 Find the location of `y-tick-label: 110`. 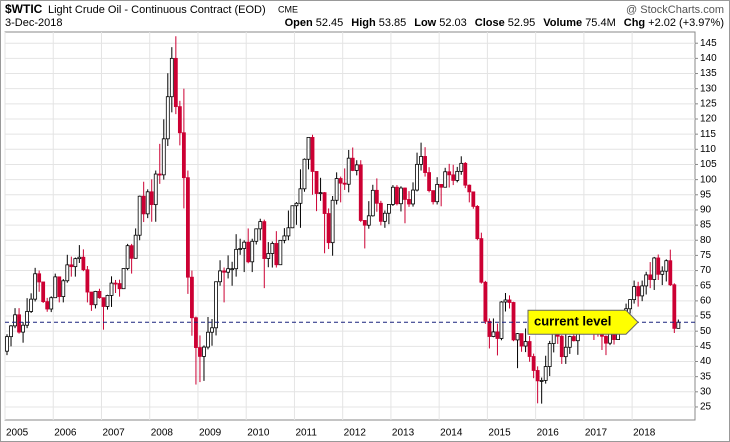

y-tick-label: 110 is located at coordinates (708, 149).